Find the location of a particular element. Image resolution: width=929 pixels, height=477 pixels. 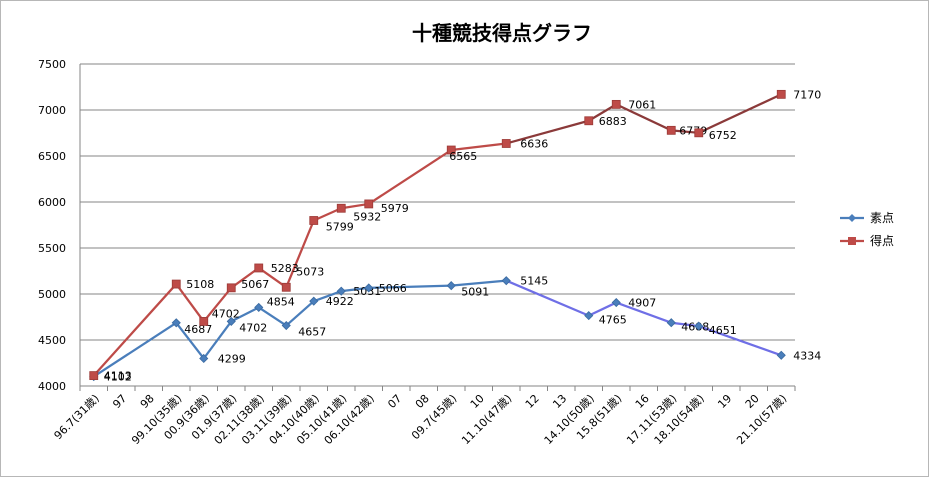

data-label: 4922 is located at coordinates (340, 301).